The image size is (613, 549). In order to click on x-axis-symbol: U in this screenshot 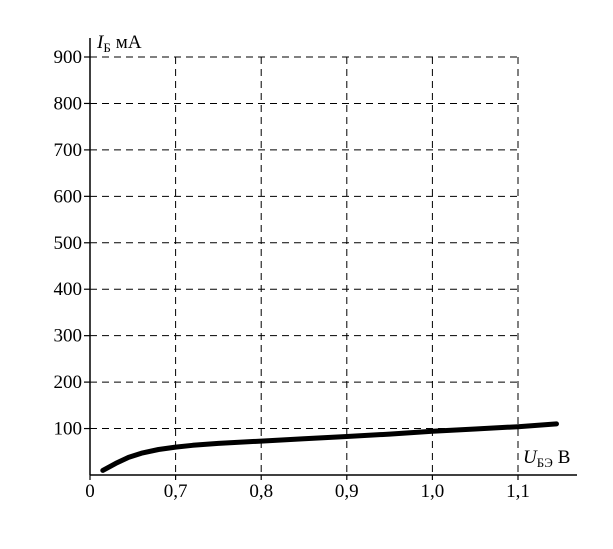, I will do `click(530, 457)`.